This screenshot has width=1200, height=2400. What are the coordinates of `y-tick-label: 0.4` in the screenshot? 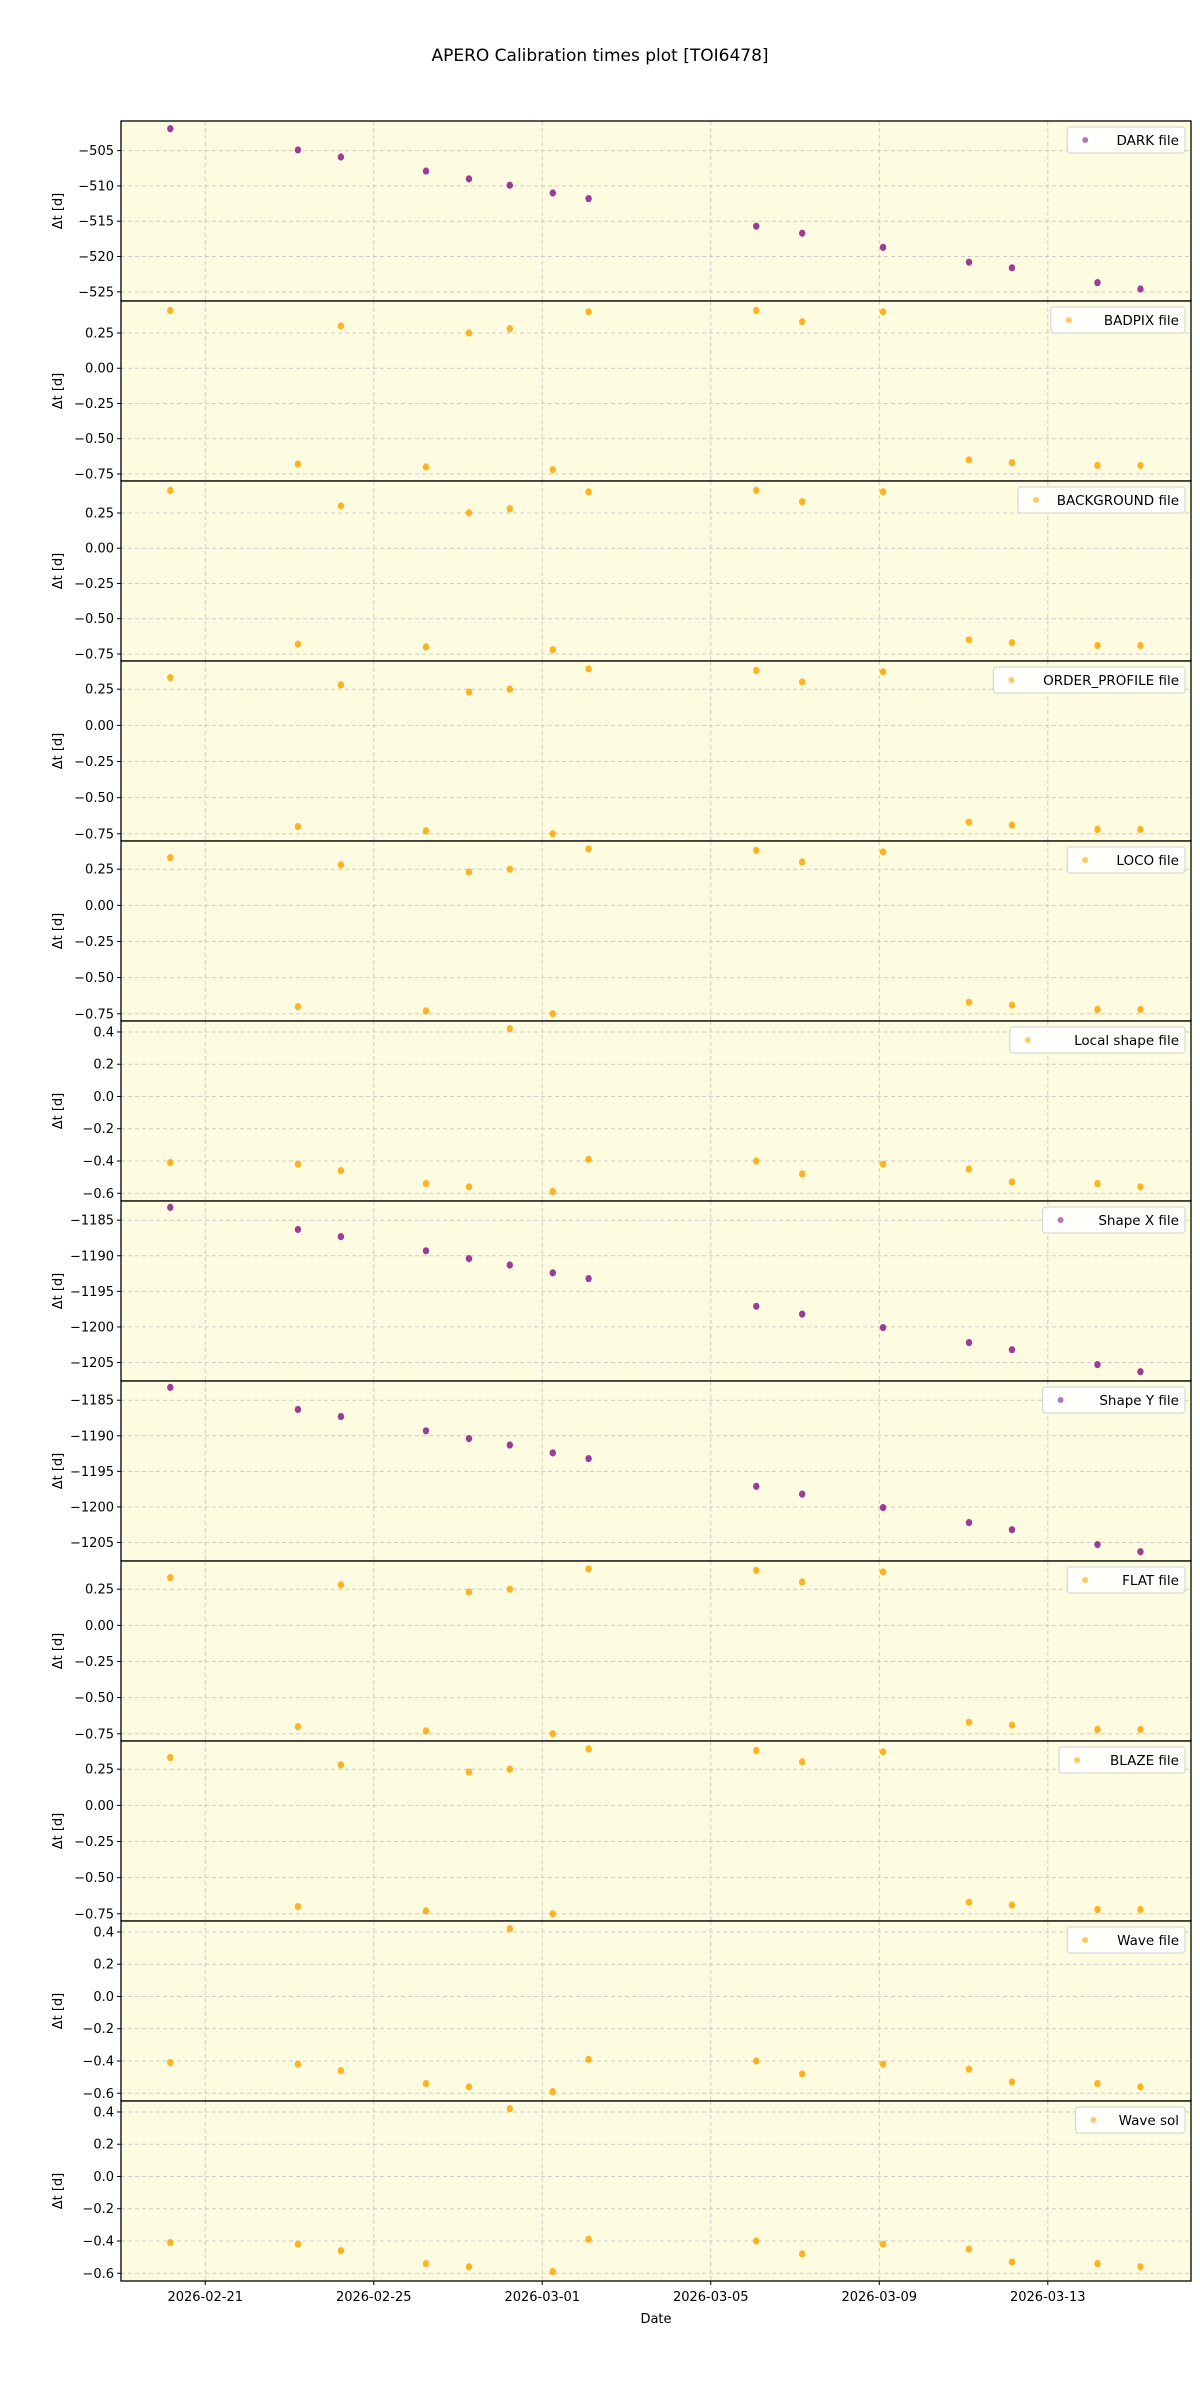 It's located at (103, 2112).